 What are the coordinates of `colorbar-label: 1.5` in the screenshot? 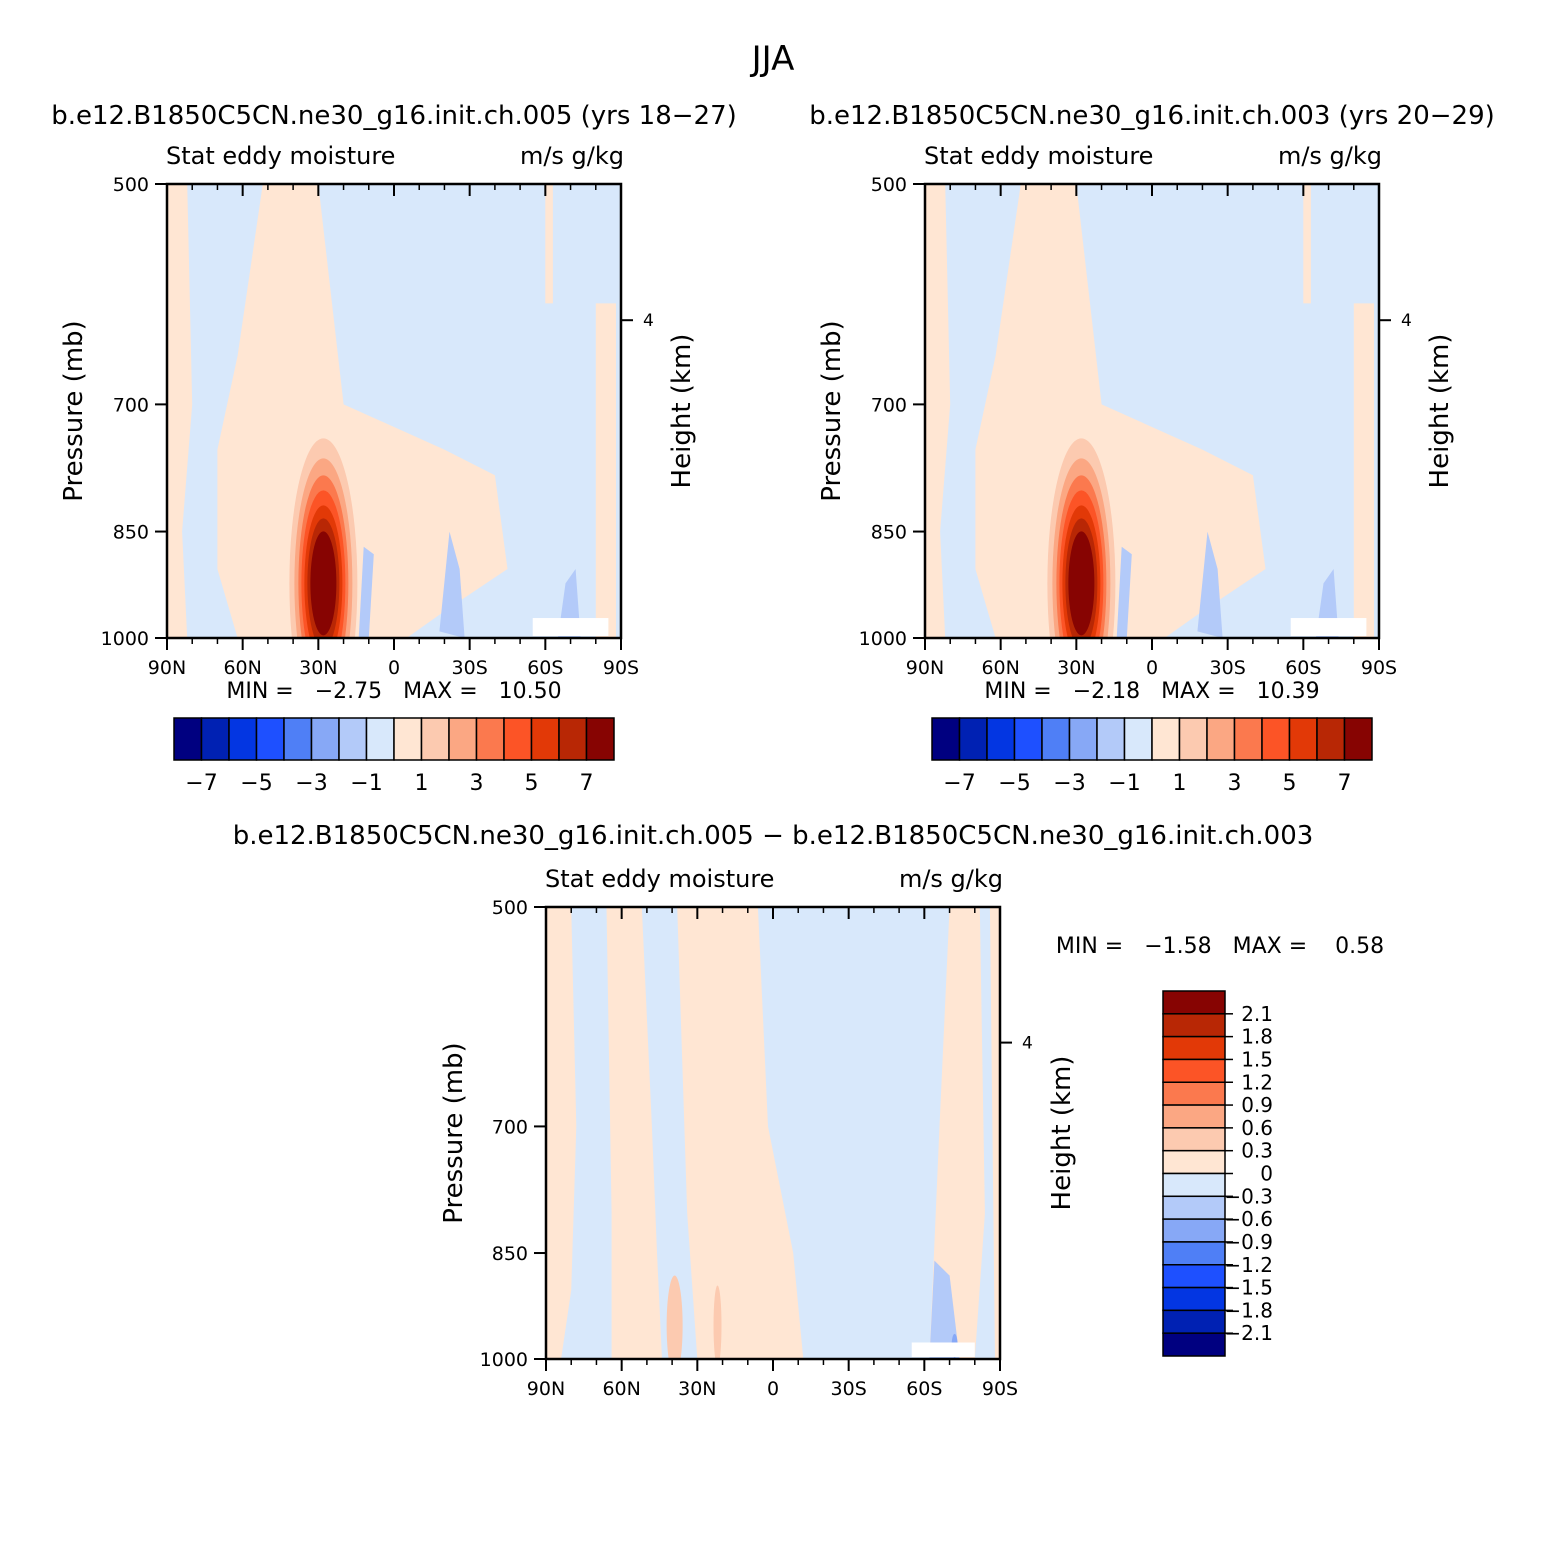 It's located at (1257, 1059).